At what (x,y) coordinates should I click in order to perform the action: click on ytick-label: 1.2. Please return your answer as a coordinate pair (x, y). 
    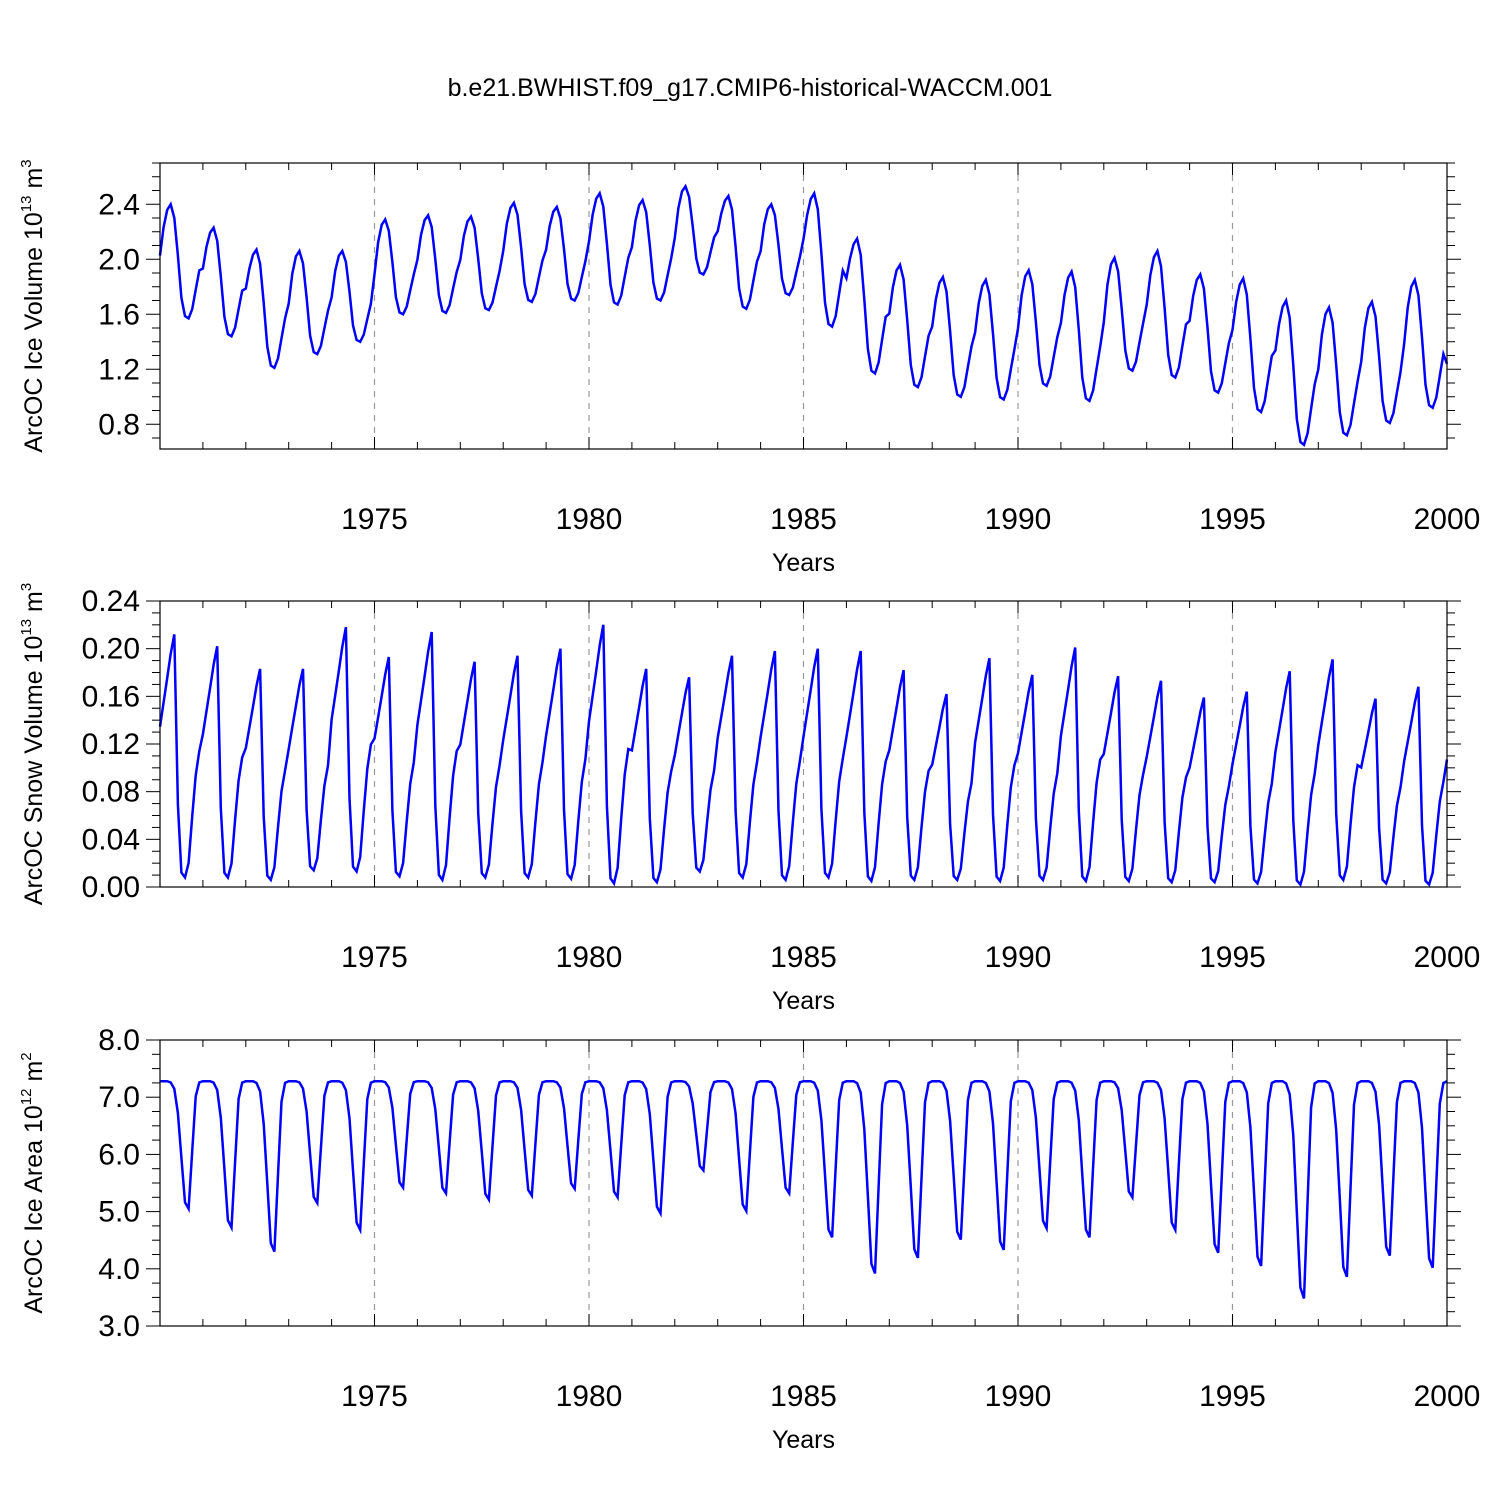
    Looking at the image, I should click on (119, 369).